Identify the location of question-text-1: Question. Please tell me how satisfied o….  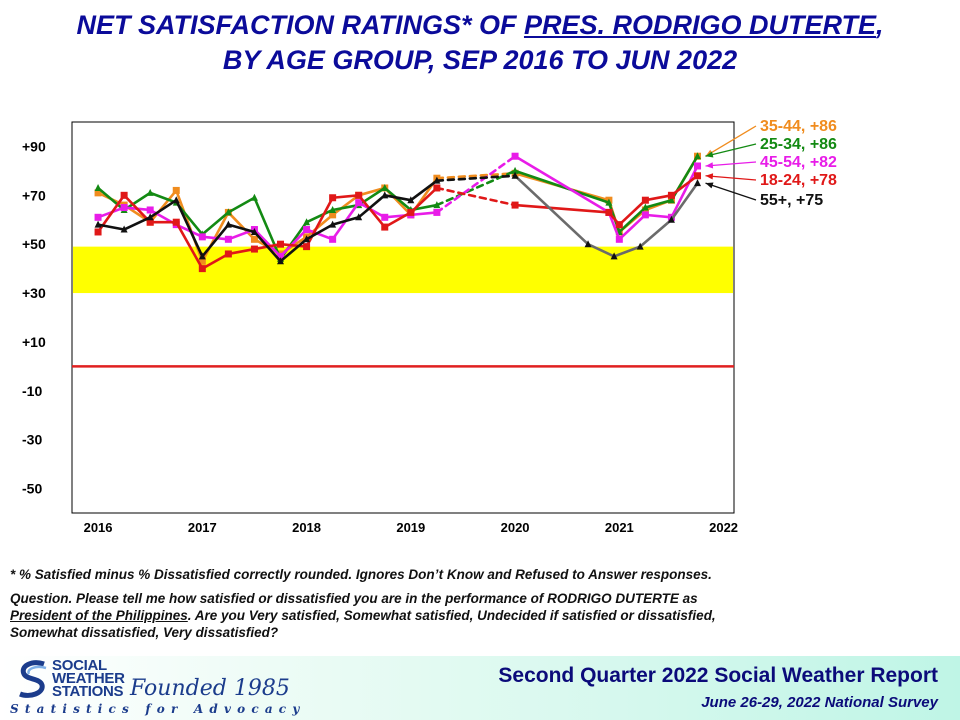
(354, 598).